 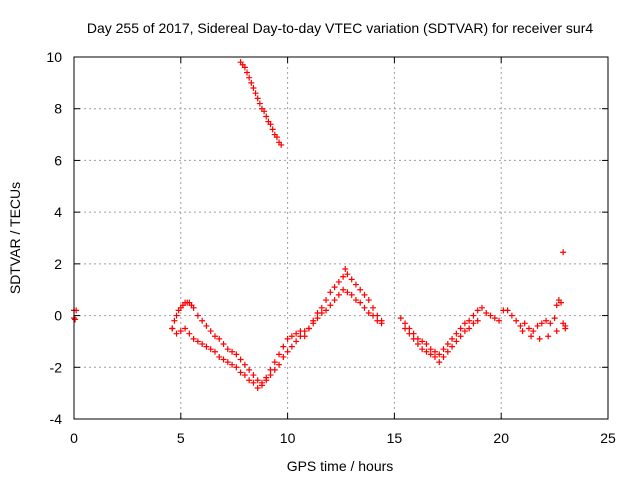 What do you see at coordinates (54, 57) in the screenshot?
I see `y-tick-label: 10` at bounding box center [54, 57].